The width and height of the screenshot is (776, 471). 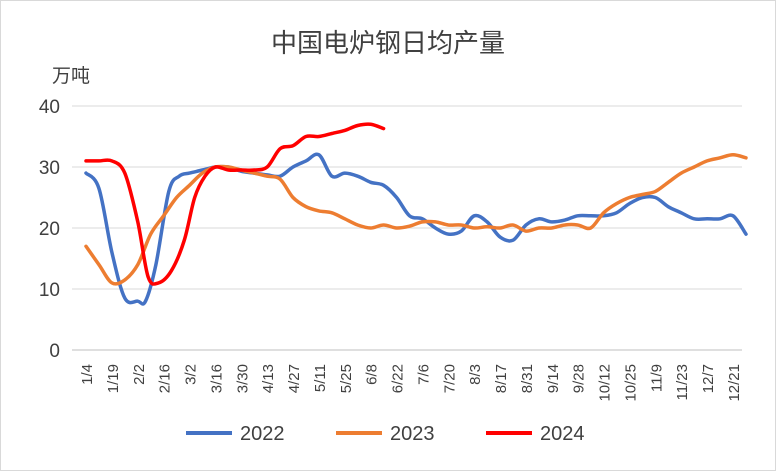 I want to click on legend: 2022 2023 2024, so click(x=385, y=434).